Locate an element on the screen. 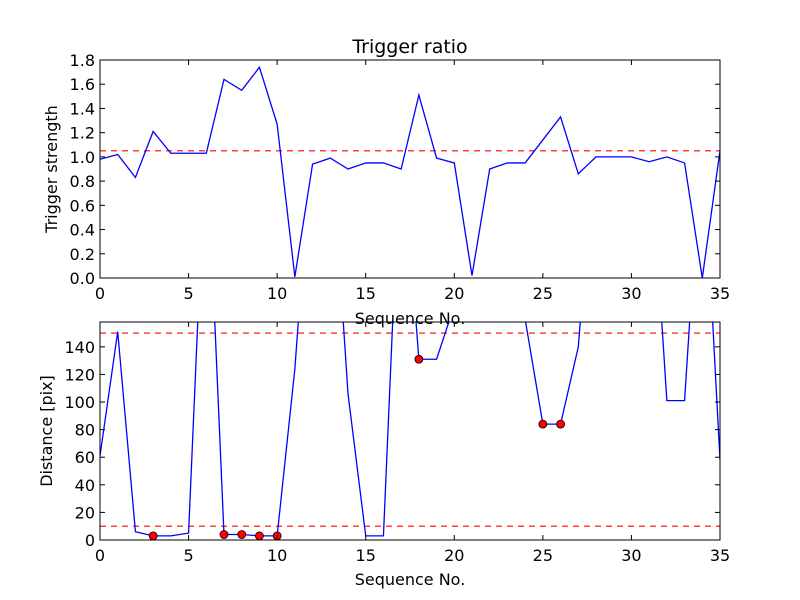 The image size is (800, 600). chart-title: Trigger ratio is located at coordinates (409, 47).